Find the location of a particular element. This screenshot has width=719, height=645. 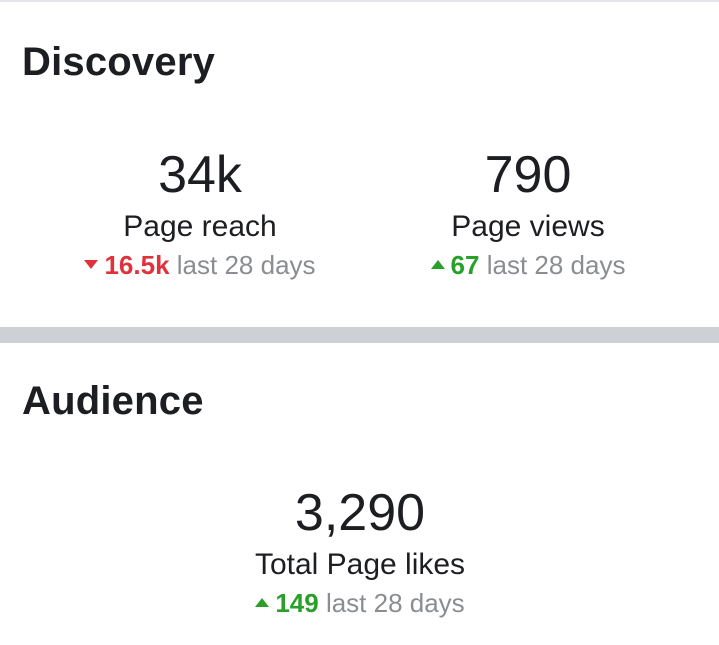

metric-total-page-likes: 3,290 Total Page likes 149 last 28 days is located at coordinates (360, 551).